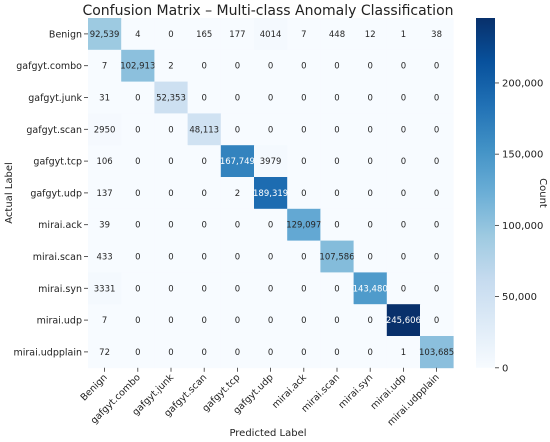 Image resolution: width=550 pixels, height=442 pixels. What do you see at coordinates (170, 67) in the screenshot?
I see `cell-value-label: 2` at bounding box center [170, 67].